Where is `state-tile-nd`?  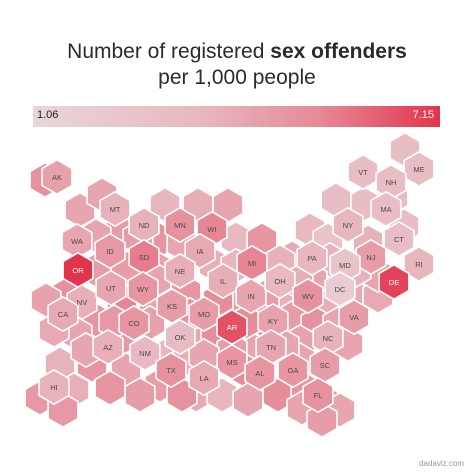 state-tile-nd is located at coordinates (144, 225).